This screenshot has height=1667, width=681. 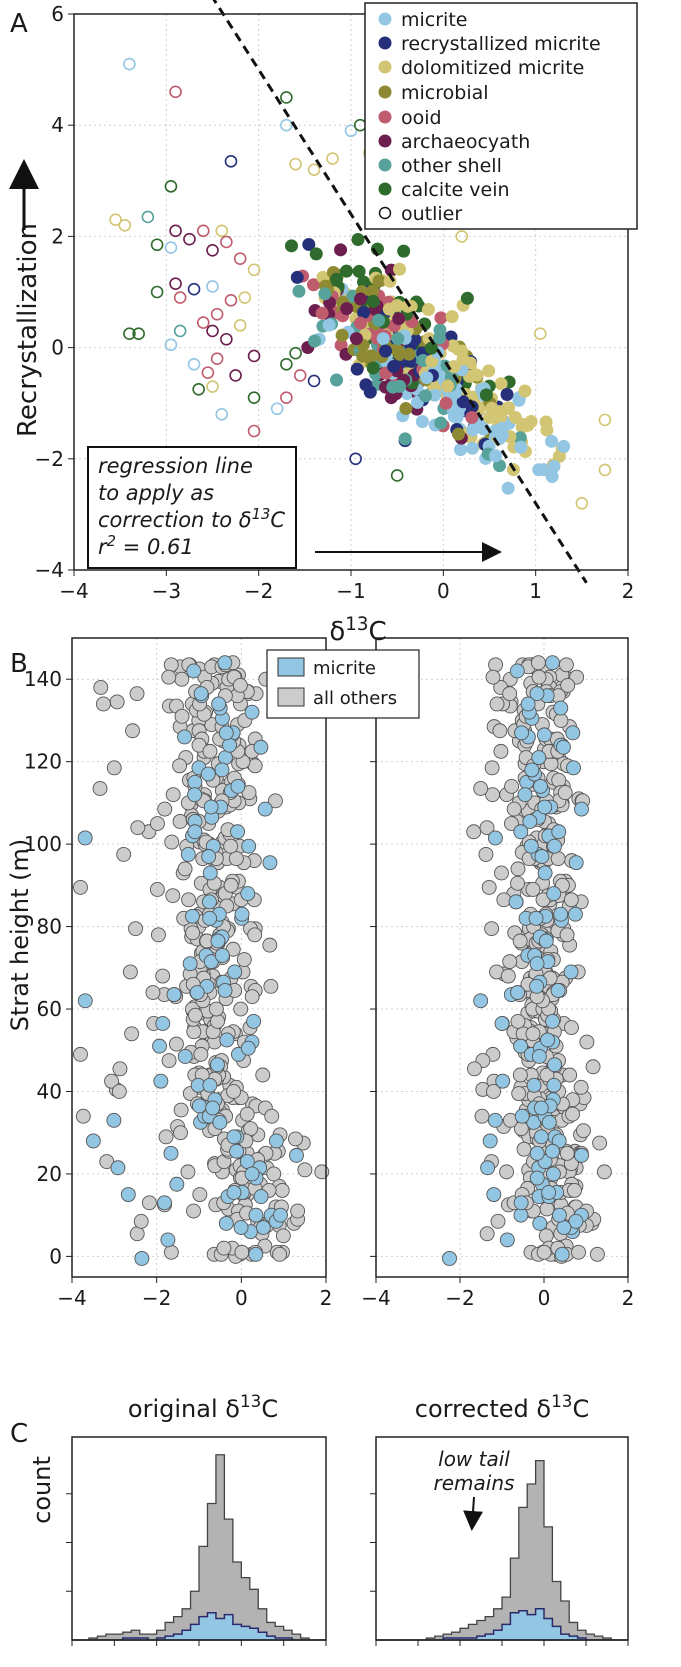 What do you see at coordinates (203, 1407) in the screenshot?
I see `panel-b-left-xlabel: original δ13C` at bounding box center [203, 1407].